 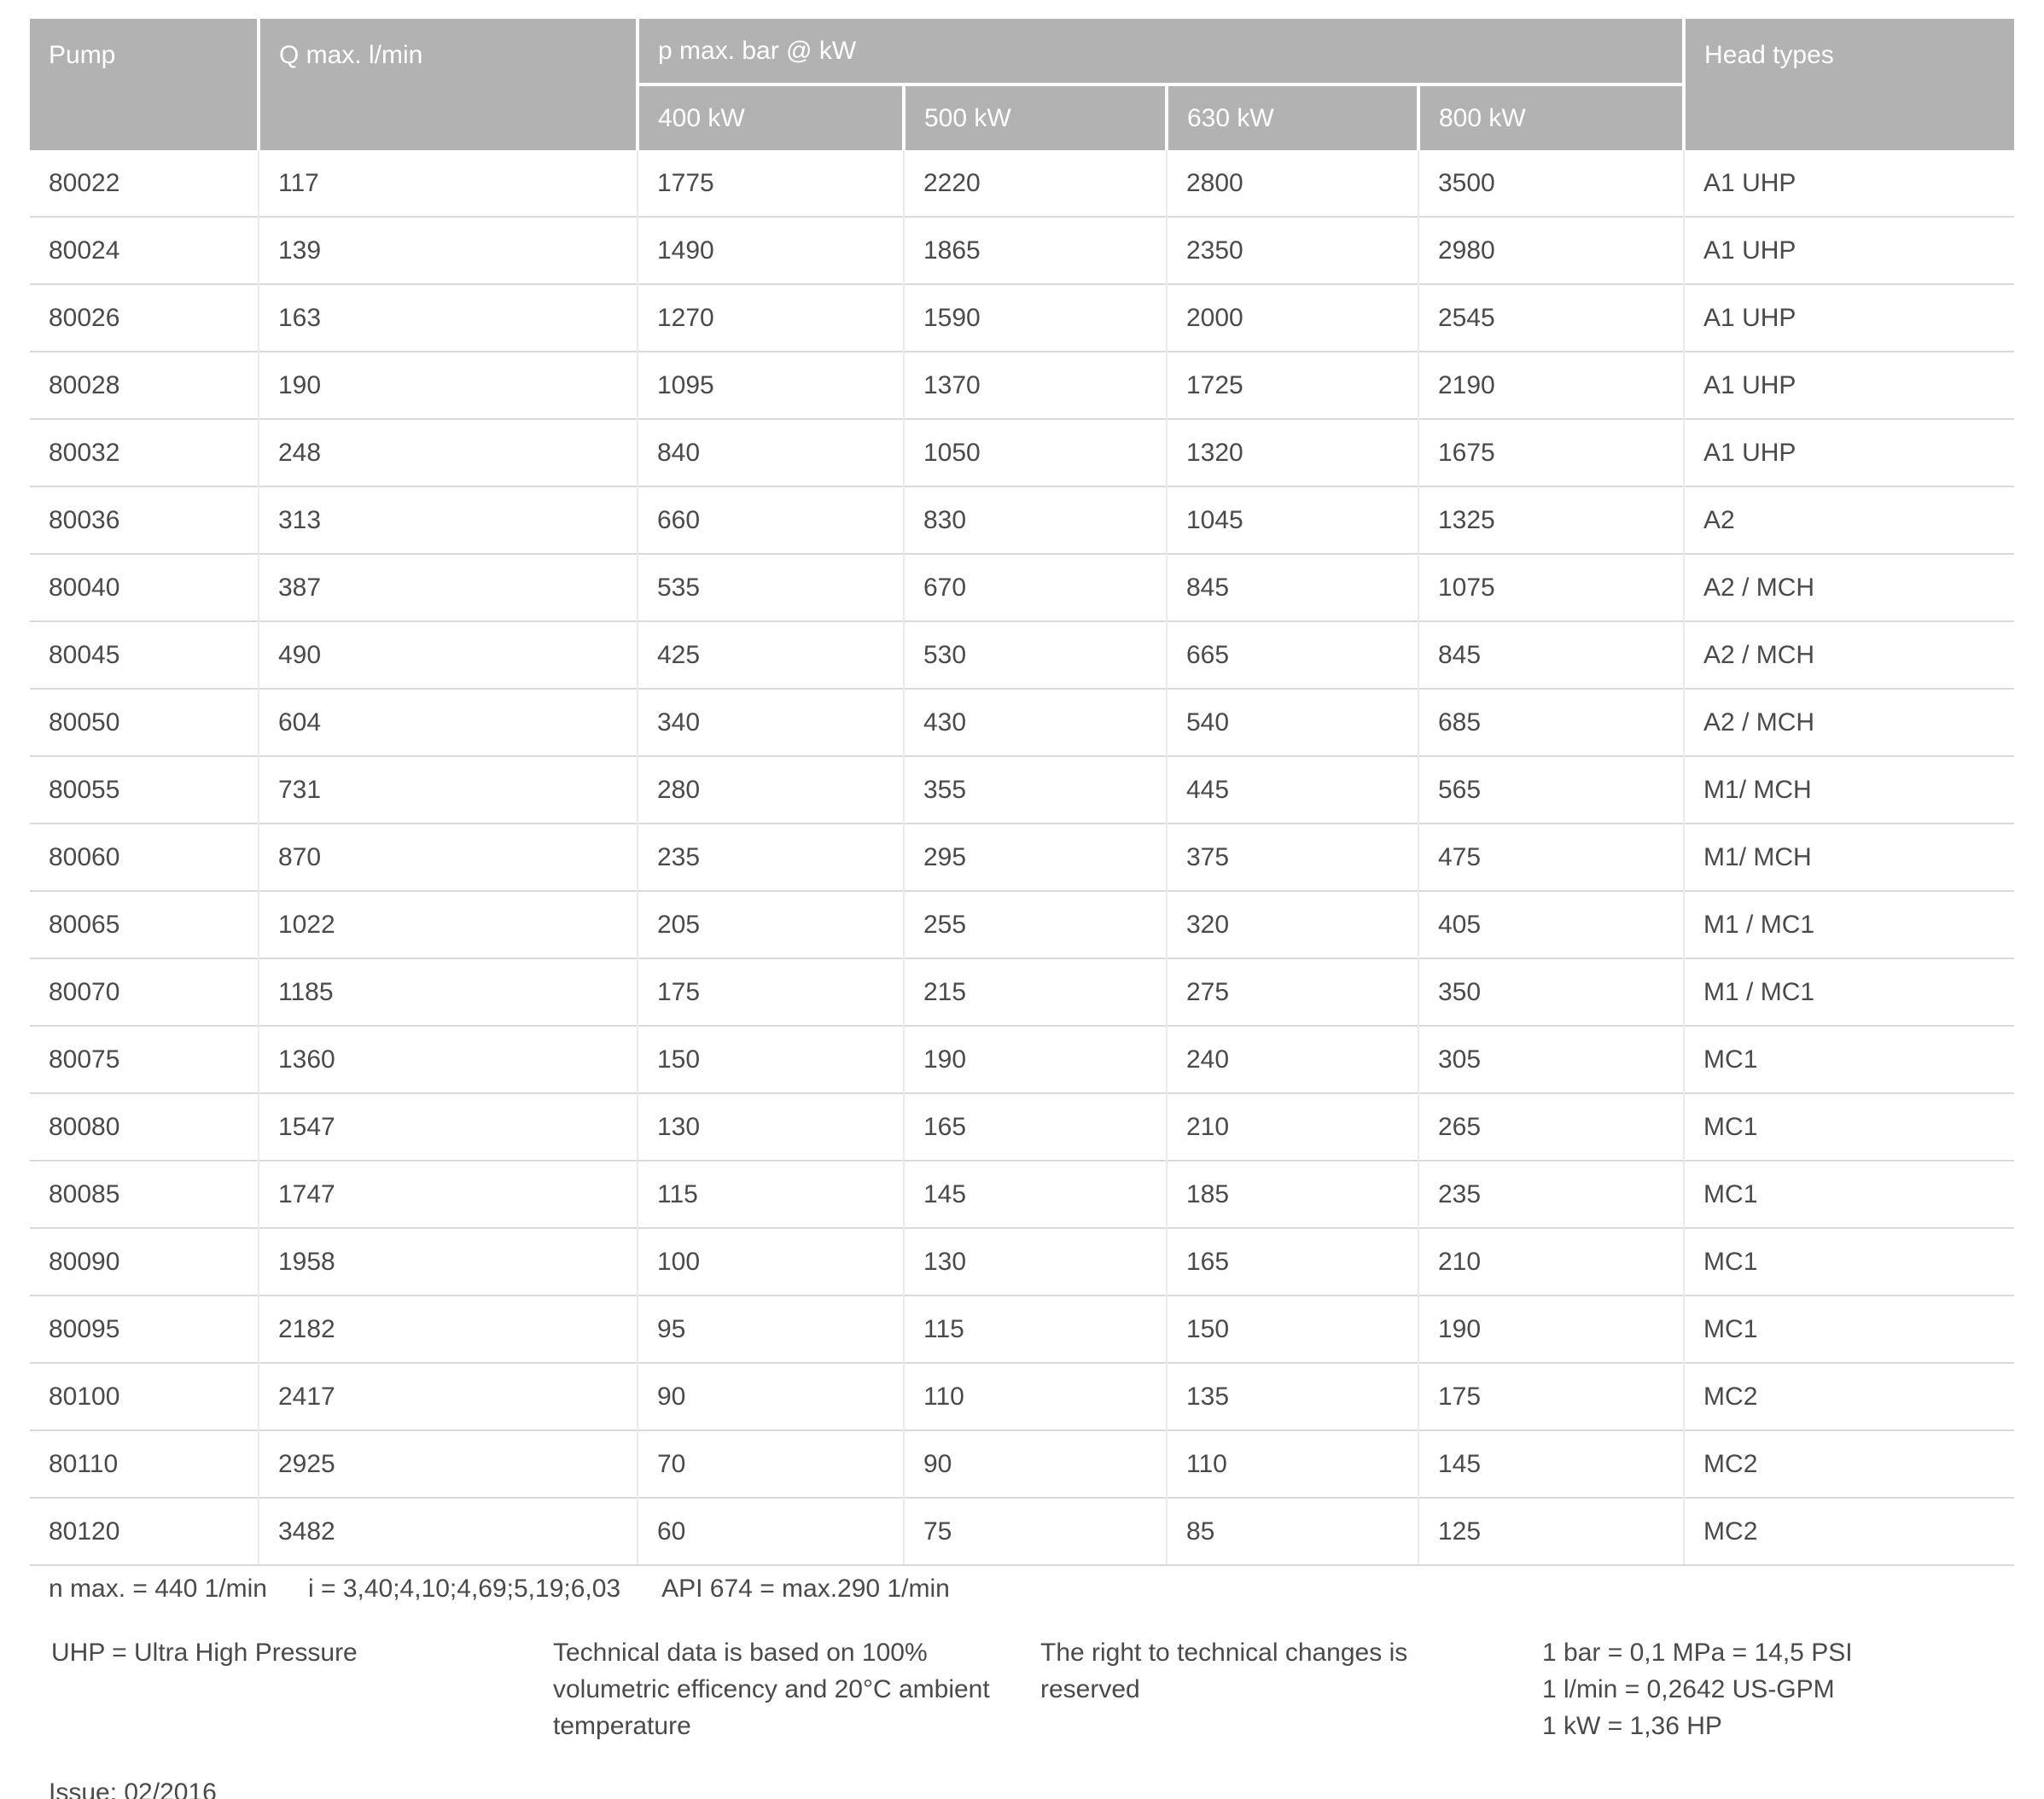 I want to click on p-max-630kw-cell: 1320, so click(x=1292, y=452).